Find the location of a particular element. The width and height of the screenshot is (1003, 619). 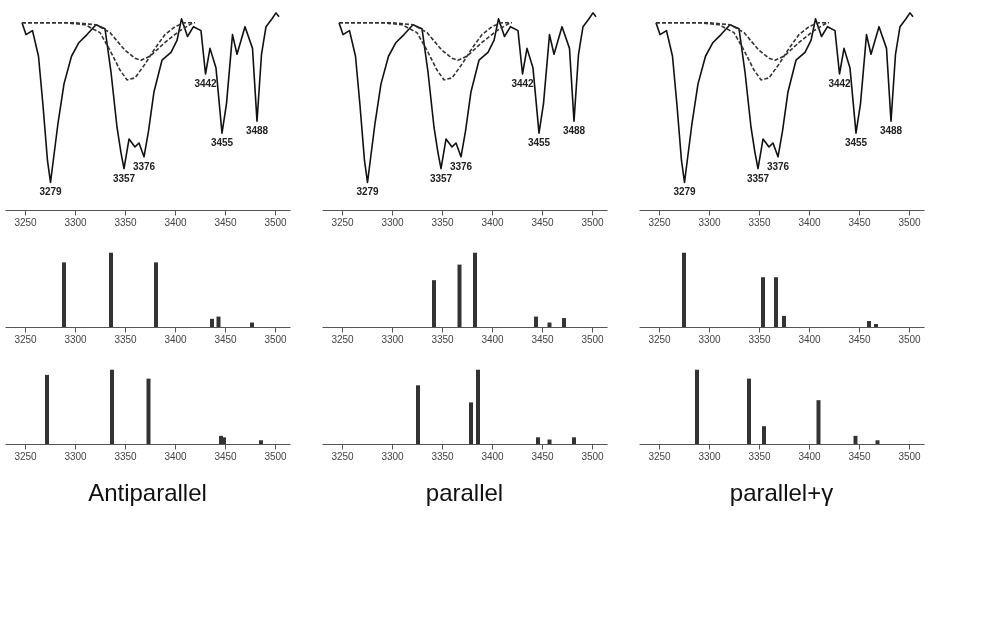

text: parallel+γ is located at coordinates (781, 492).